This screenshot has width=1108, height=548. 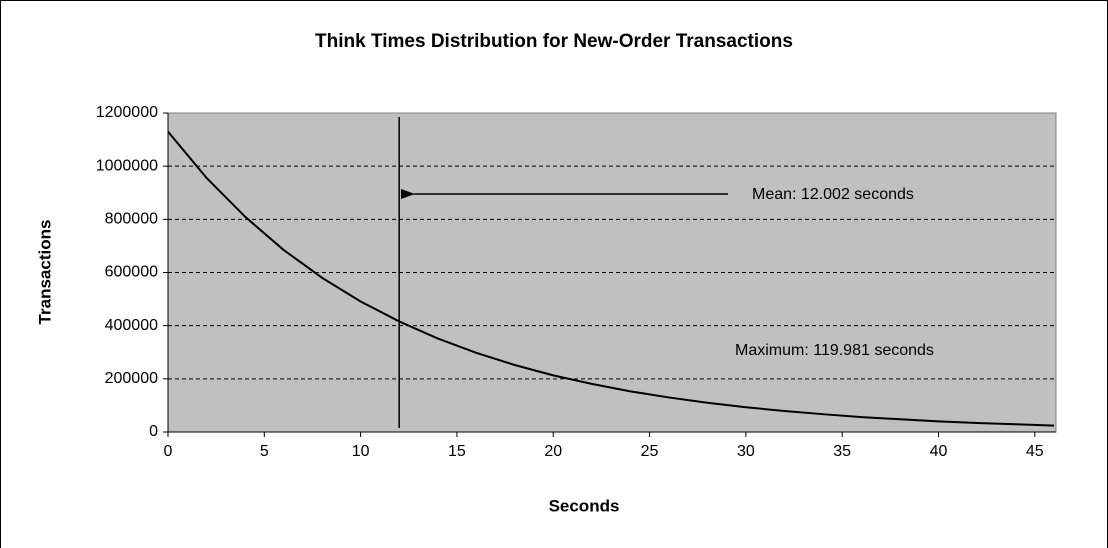 What do you see at coordinates (168, 451) in the screenshot?
I see `x-tick-label: 0` at bounding box center [168, 451].